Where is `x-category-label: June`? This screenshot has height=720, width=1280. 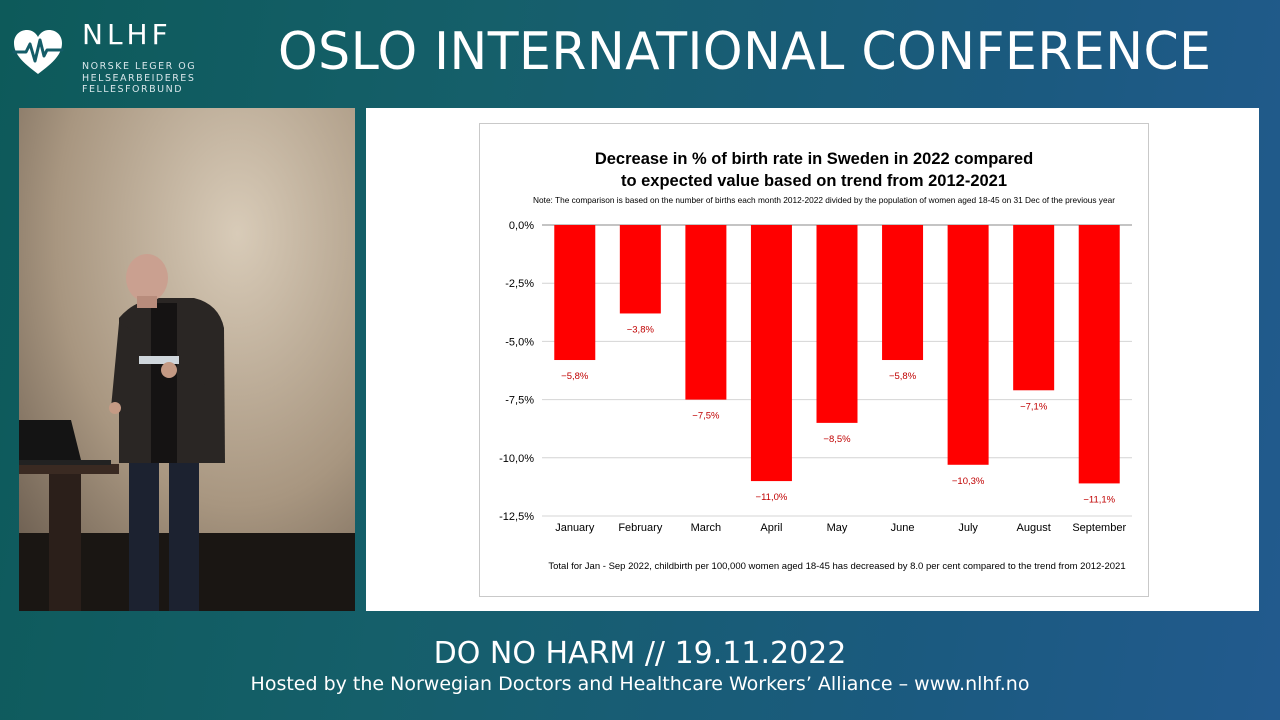 x-category-label: June is located at coordinates (903, 528).